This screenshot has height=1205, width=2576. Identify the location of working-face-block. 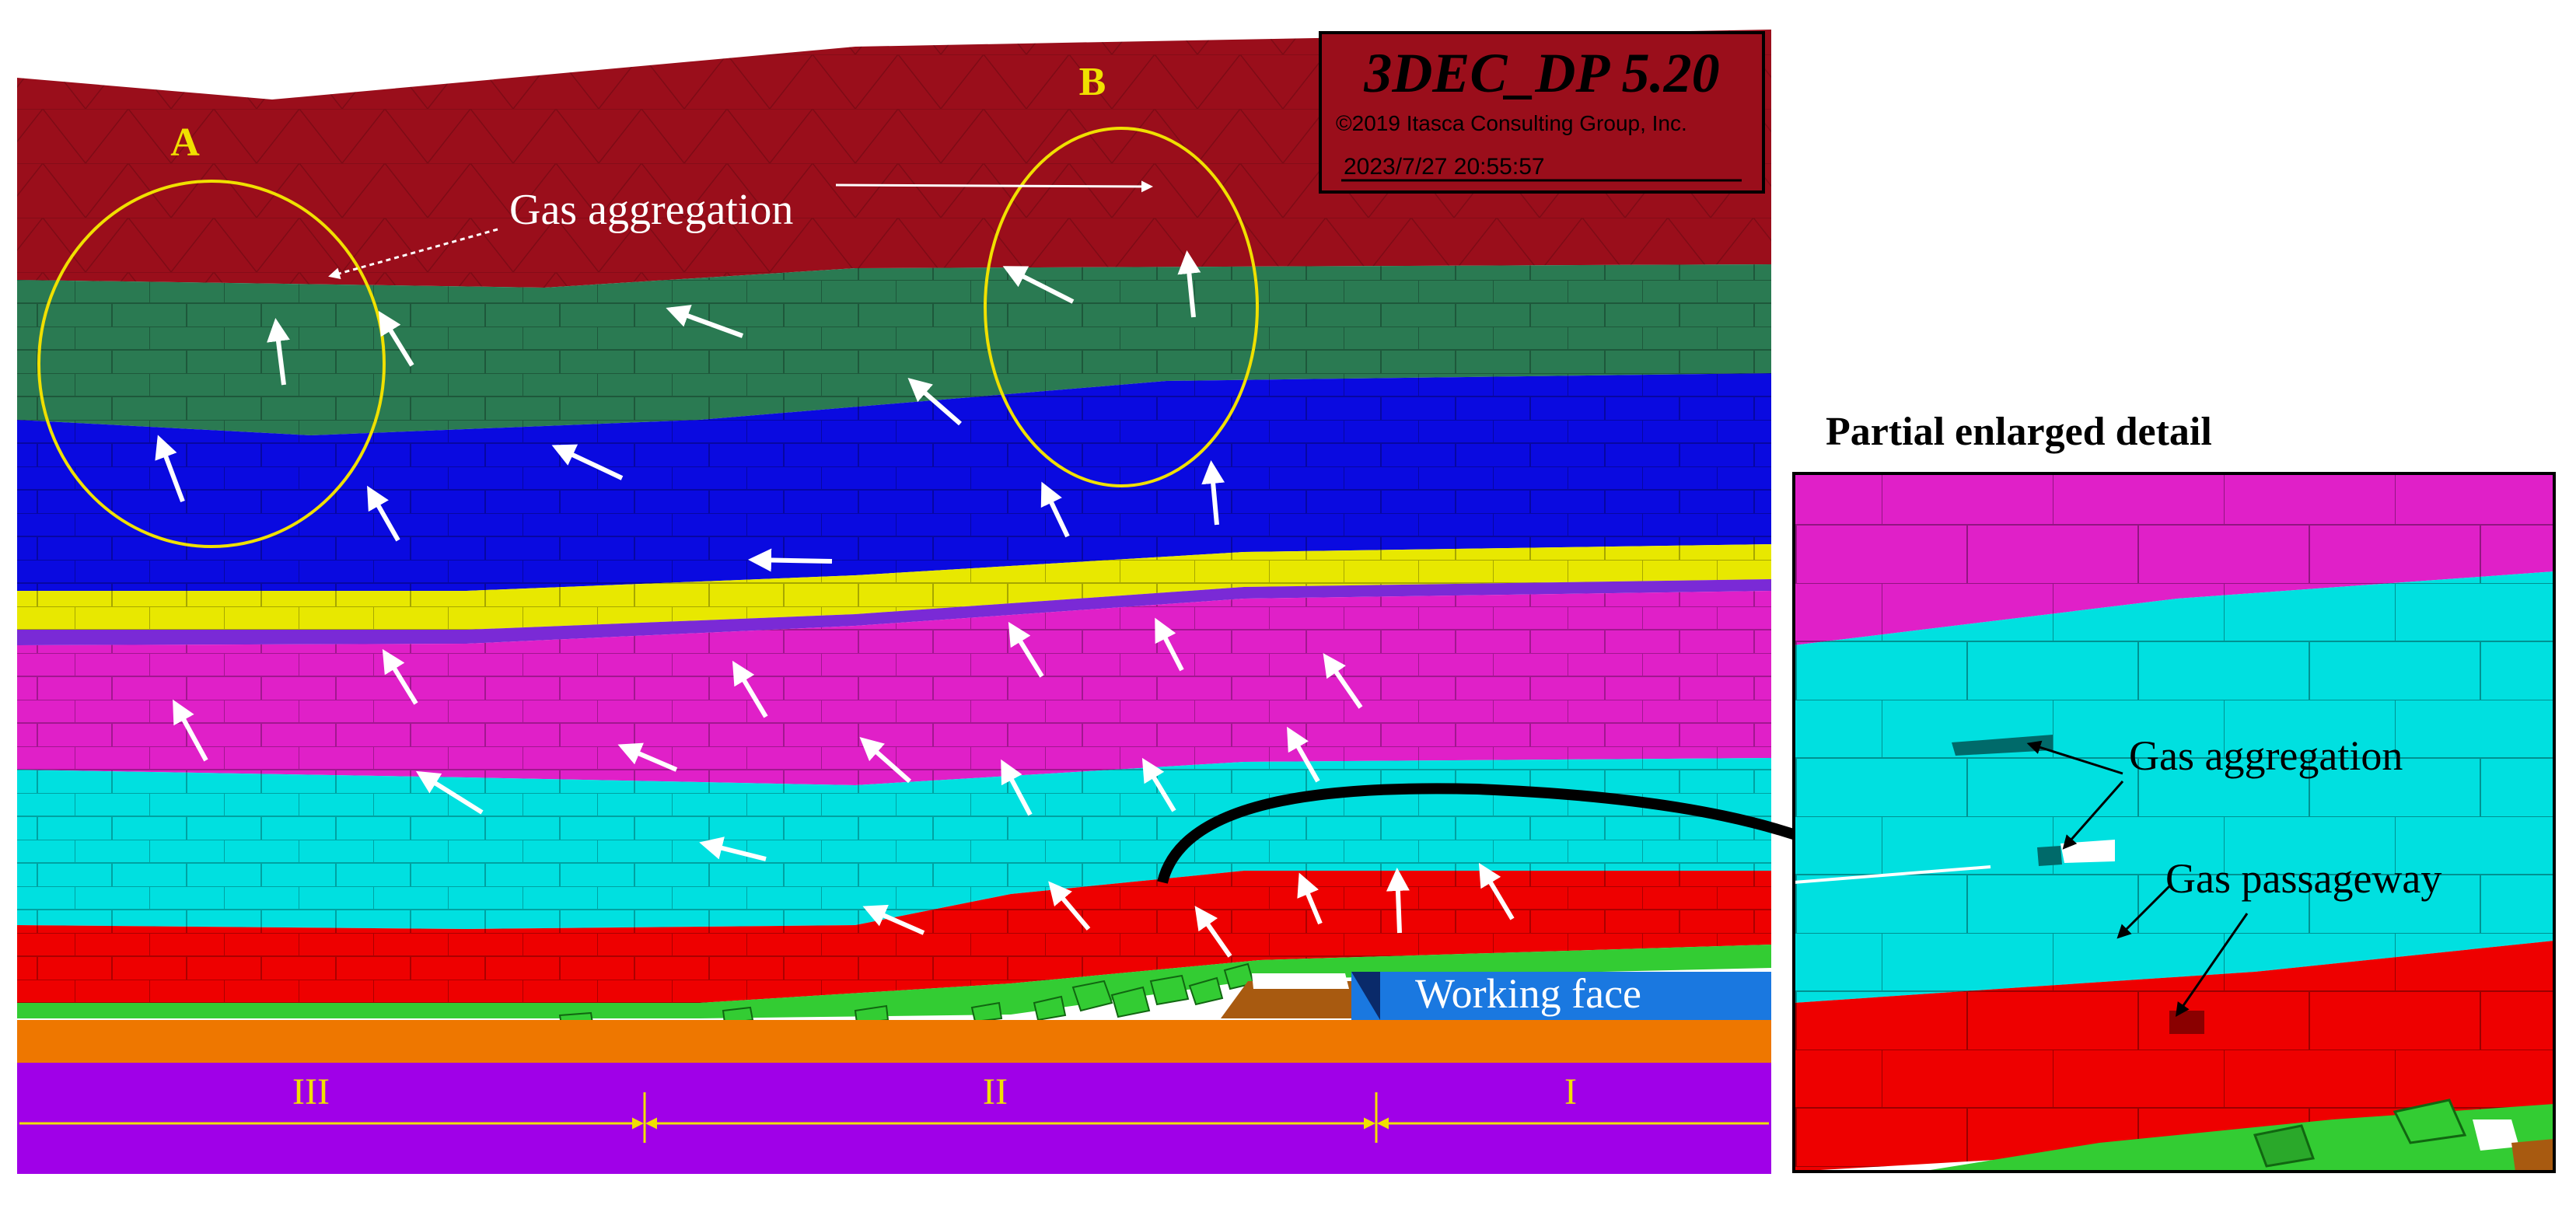
(1561, 996).